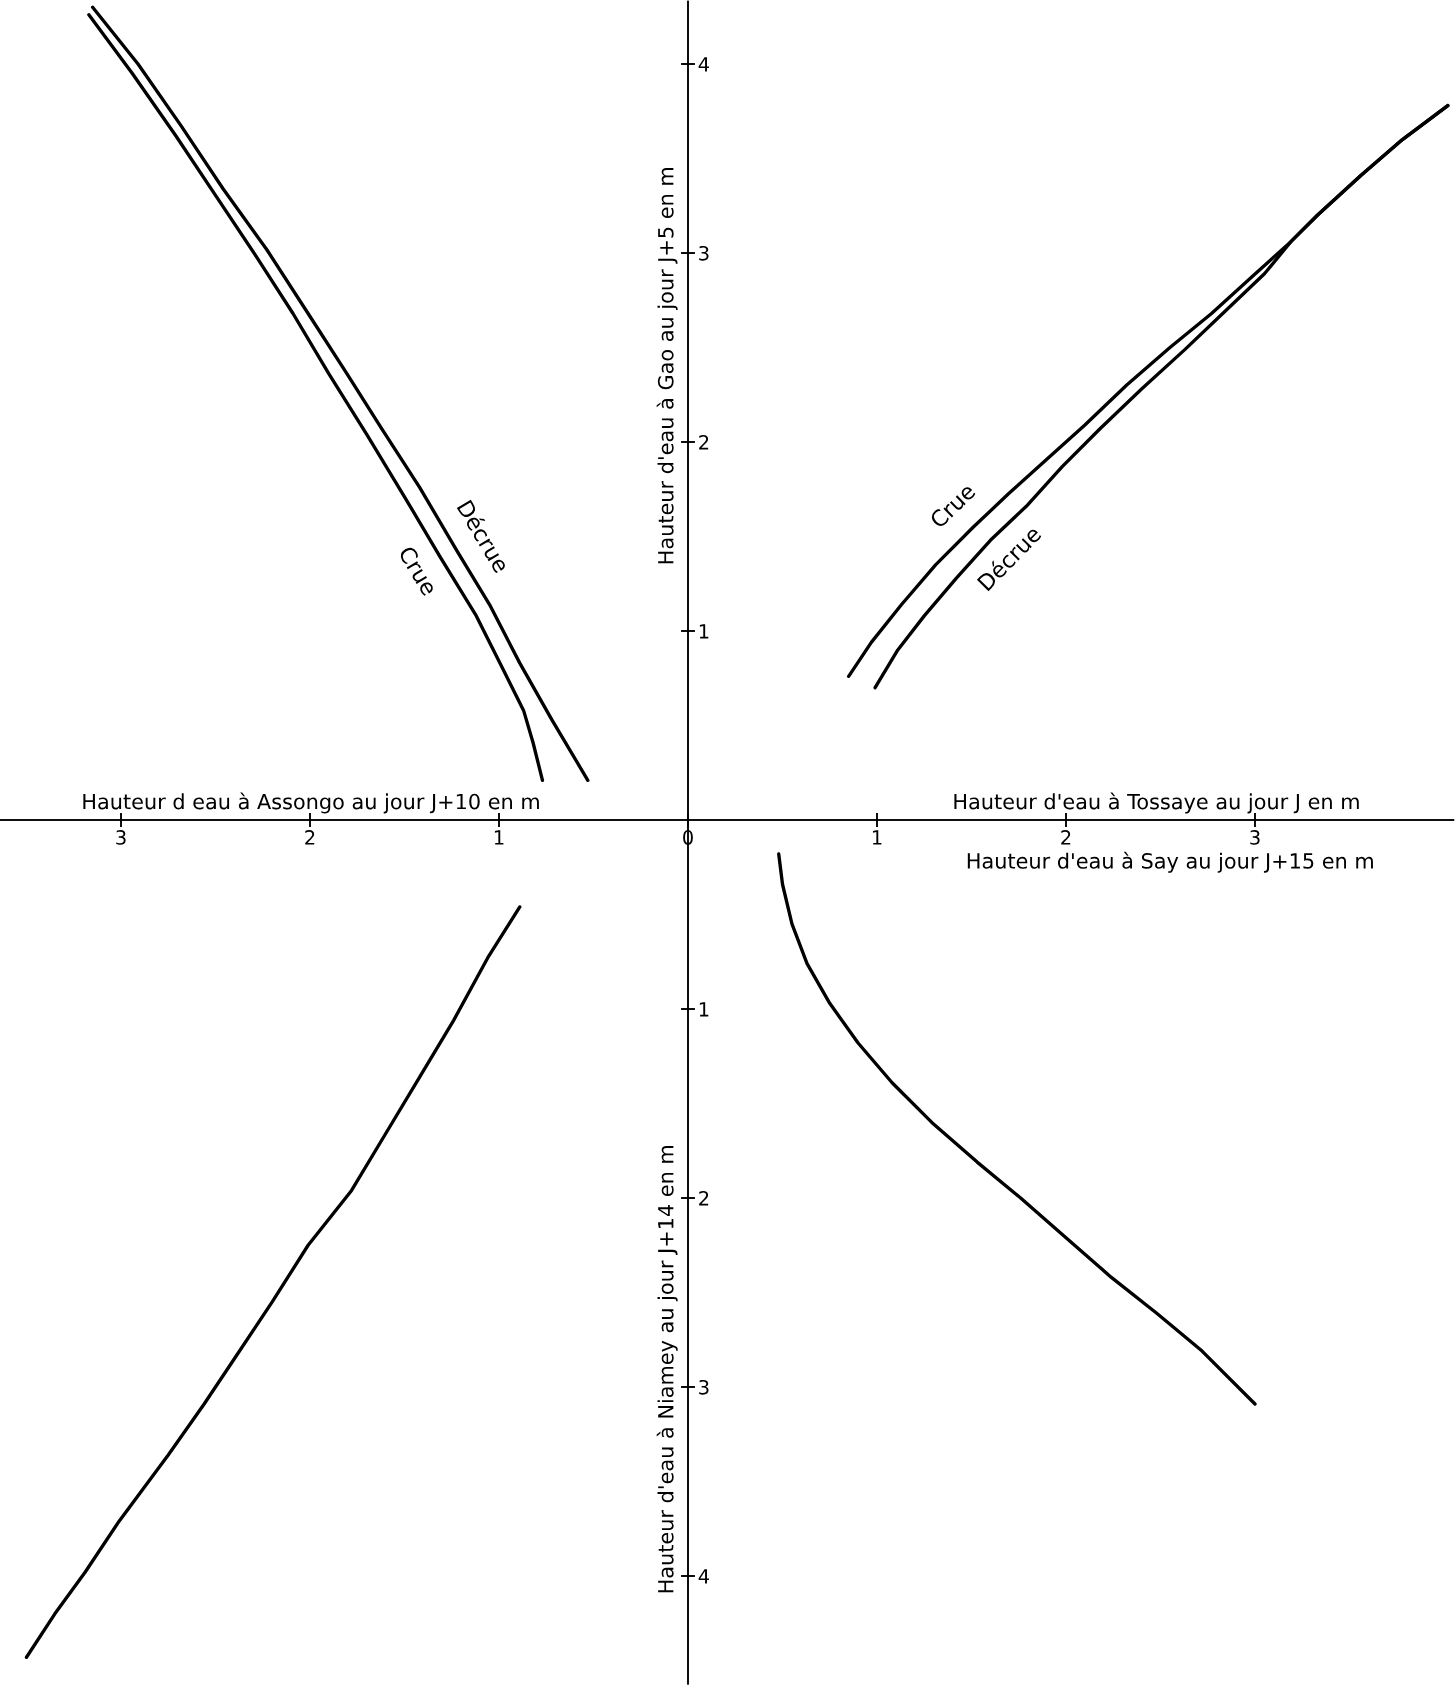 This screenshot has width=1456, height=1685. I want to click on x-axis-title: Hauteur d'eau à Say au jour J+15 en m, so click(1170, 862).